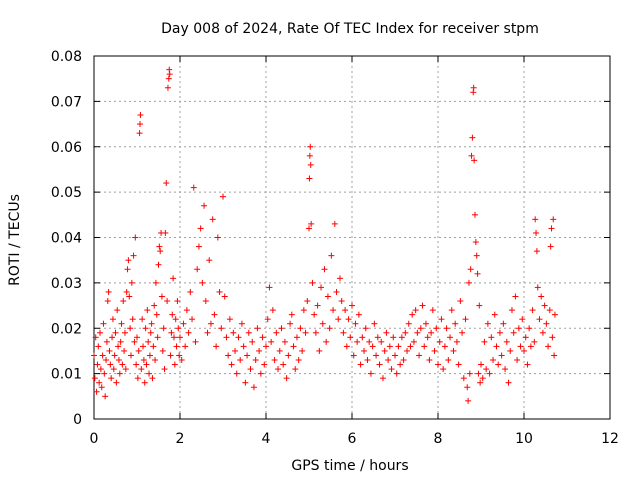  What do you see at coordinates (94, 439) in the screenshot?
I see `x-tick-label: 0` at bounding box center [94, 439].